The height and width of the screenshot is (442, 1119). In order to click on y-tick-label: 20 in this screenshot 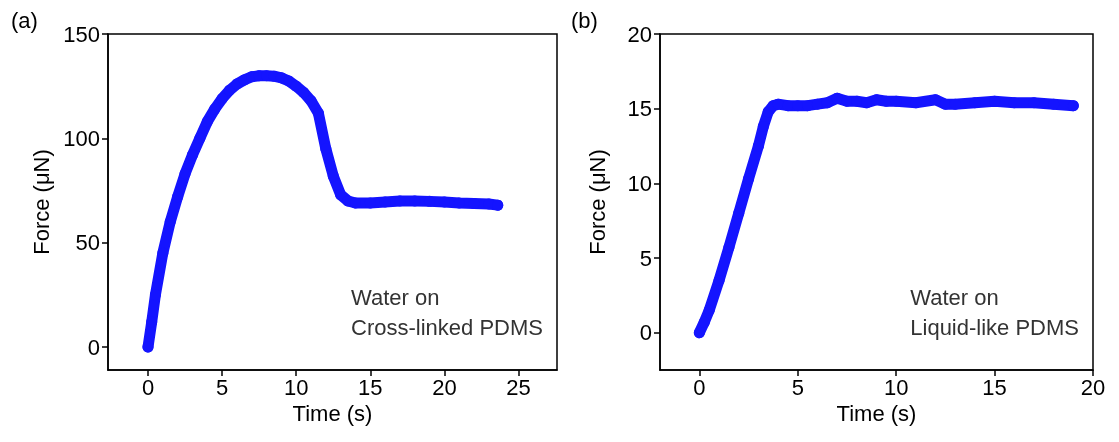, I will do `click(639, 34)`.